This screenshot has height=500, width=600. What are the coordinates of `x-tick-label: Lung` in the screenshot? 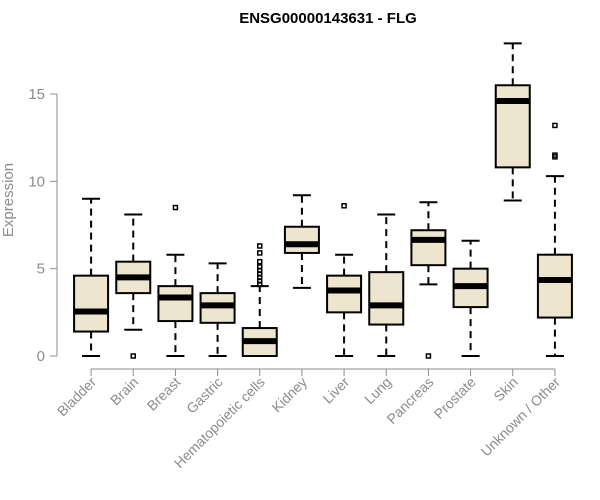 It's located at (377, 390).